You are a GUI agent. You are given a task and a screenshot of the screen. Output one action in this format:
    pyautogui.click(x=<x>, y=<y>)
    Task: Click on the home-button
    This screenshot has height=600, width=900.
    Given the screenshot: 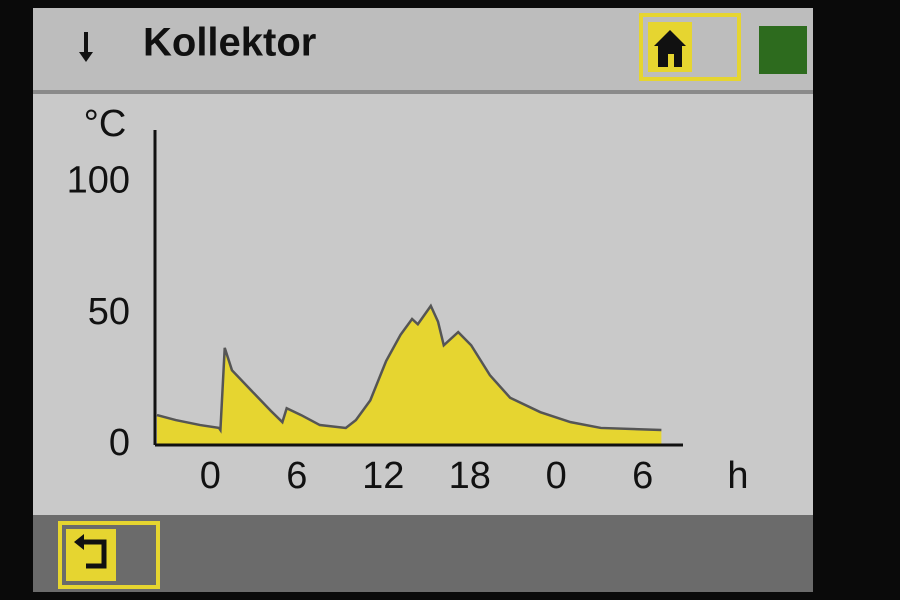 What is the action you would take?
    pyautogui.click(x=690, y=47)
    